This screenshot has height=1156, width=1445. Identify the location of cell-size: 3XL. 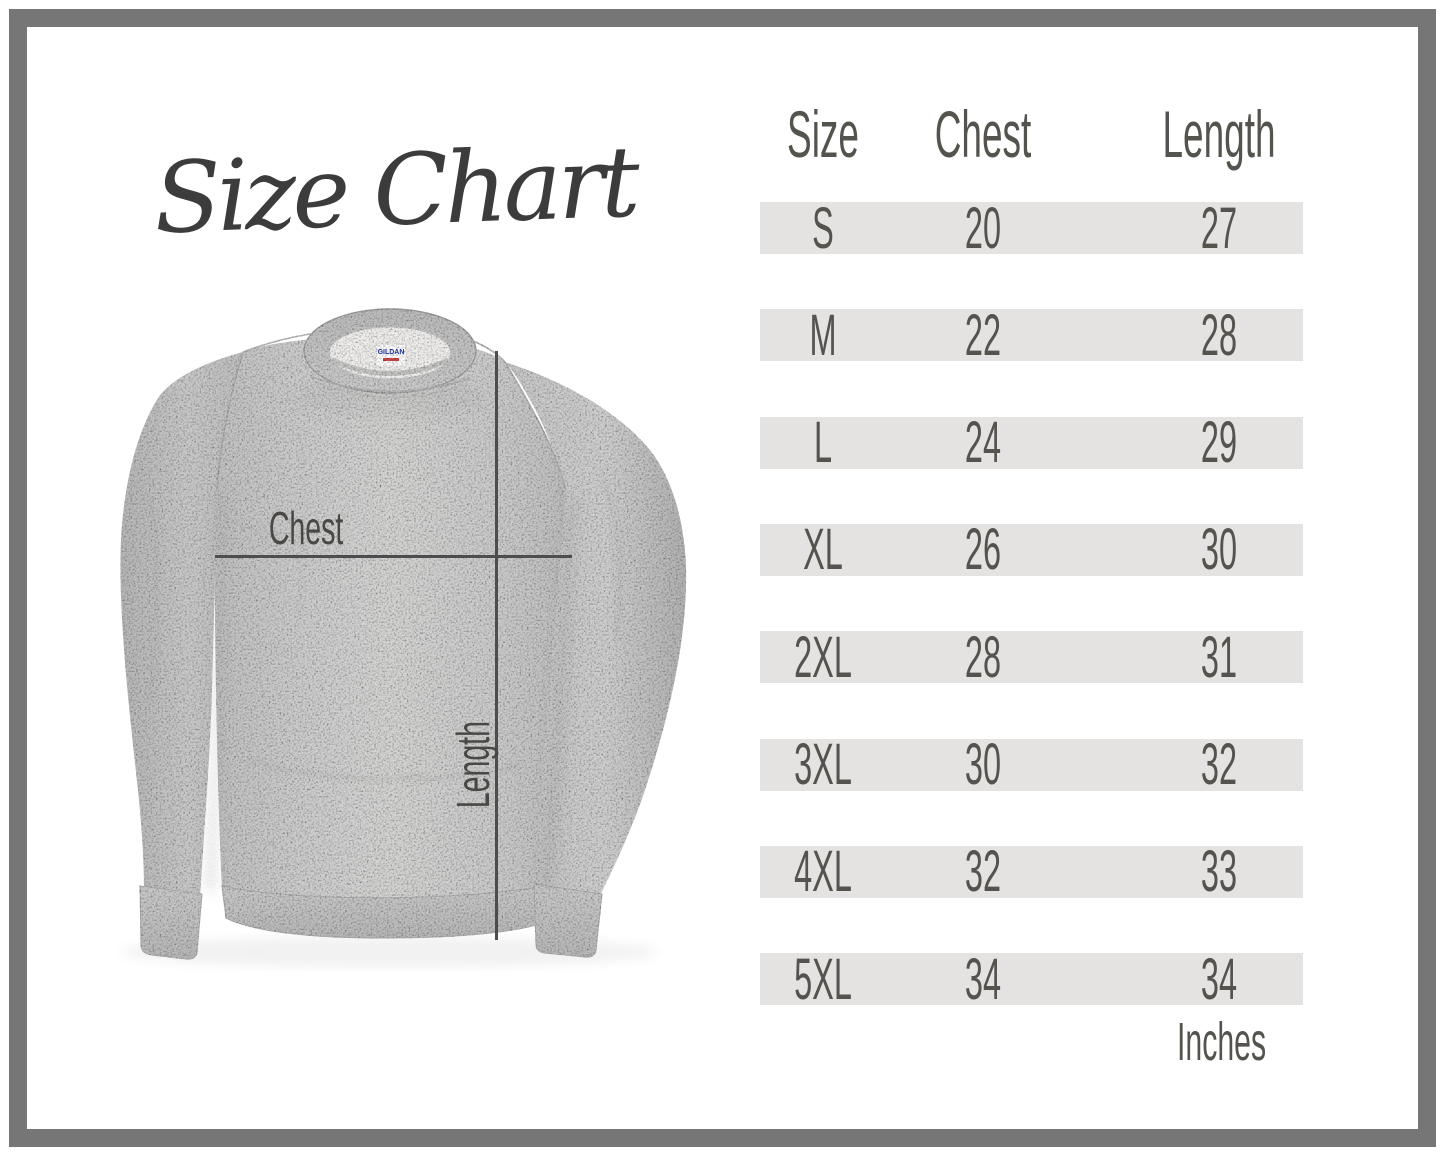
(823, 764).